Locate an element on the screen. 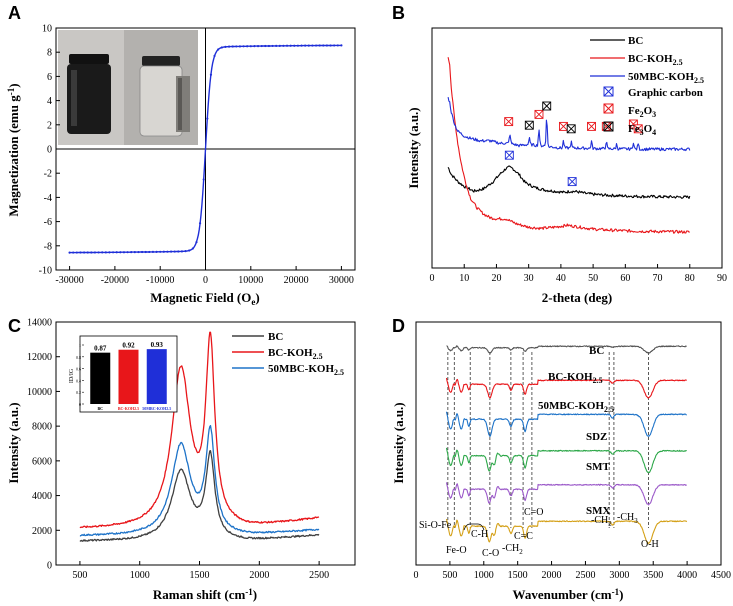 The image size is (733, 606). annot-si-o-fe: Si-O-Fe is located at coordinates (435, 525).